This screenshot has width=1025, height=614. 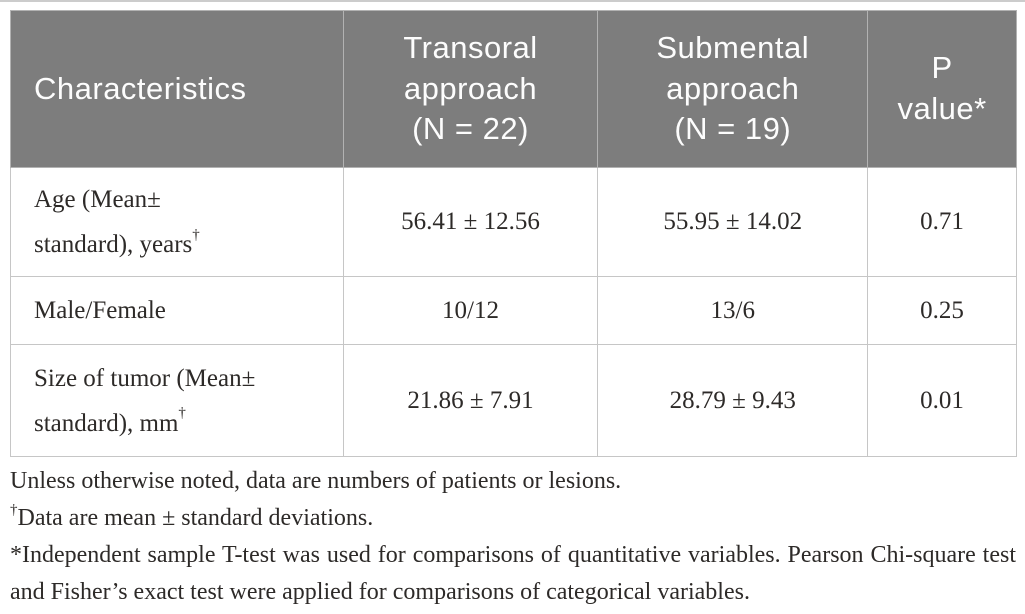 I want to click on footnote-dagger: †Data are mean ± standard deviations., so click(x=513, y=518).